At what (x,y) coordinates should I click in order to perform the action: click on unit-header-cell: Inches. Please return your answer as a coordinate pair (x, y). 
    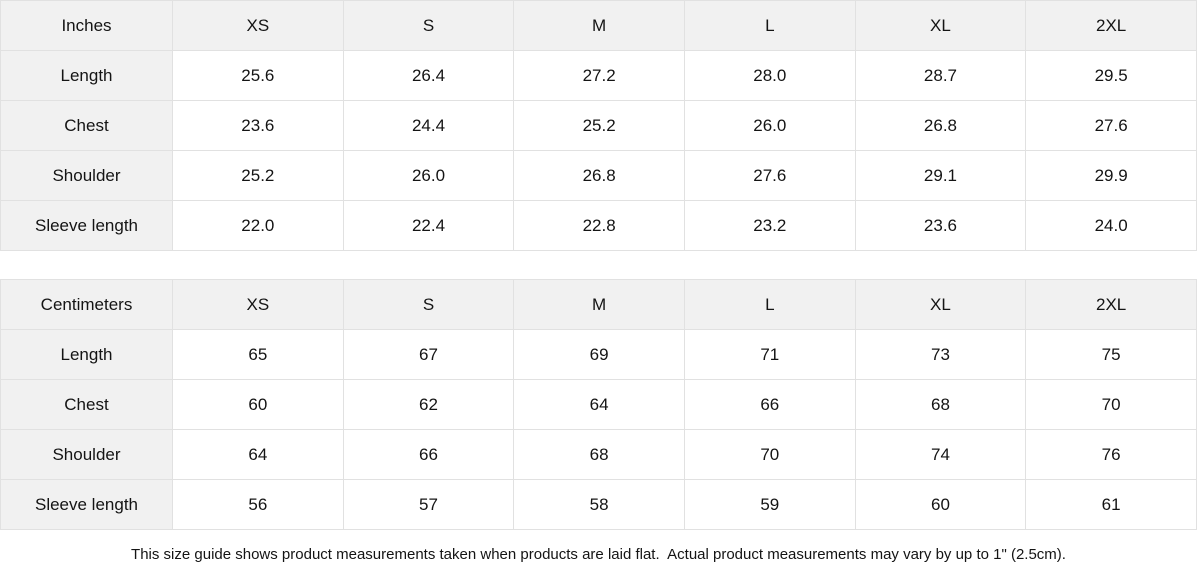
    Looking at the image, I should click on (86, 25).